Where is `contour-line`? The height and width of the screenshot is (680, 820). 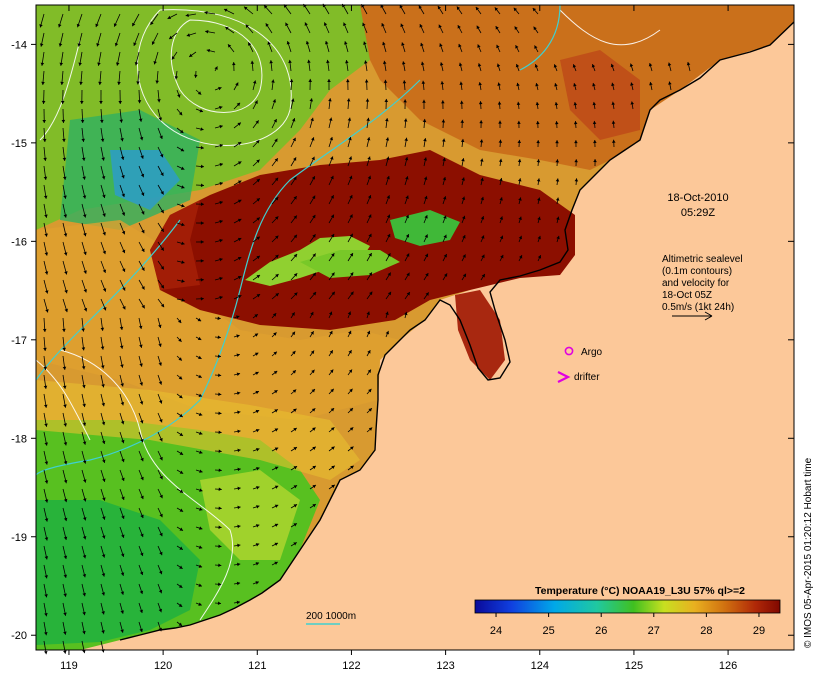
contour-line is located at coordinates (146, 485).